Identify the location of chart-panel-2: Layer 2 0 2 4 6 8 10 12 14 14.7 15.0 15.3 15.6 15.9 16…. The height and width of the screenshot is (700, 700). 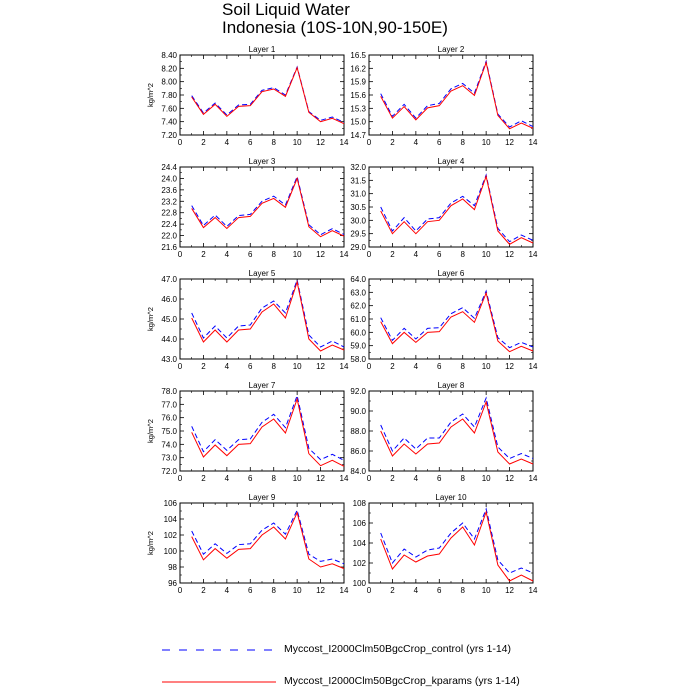
(444, 96).